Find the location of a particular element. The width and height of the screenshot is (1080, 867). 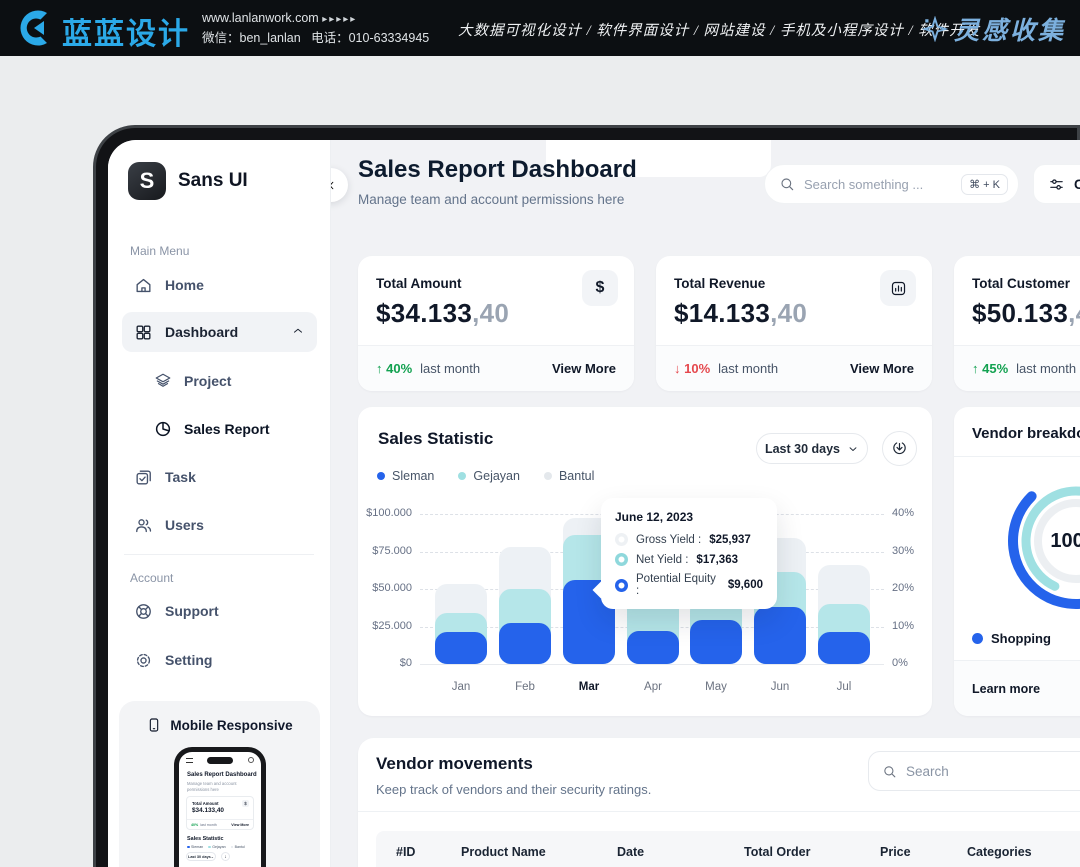

column-header-id: #ID is located at coordinates (406, 852).